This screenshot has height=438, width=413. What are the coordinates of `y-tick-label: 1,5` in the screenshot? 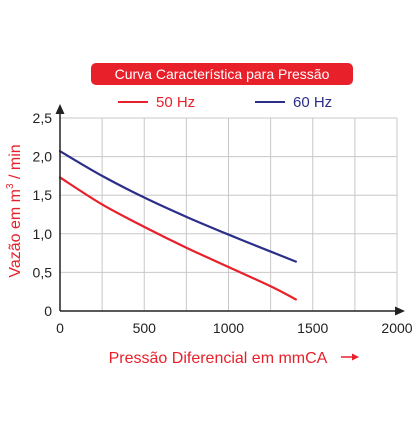 It's located at (43, 195).